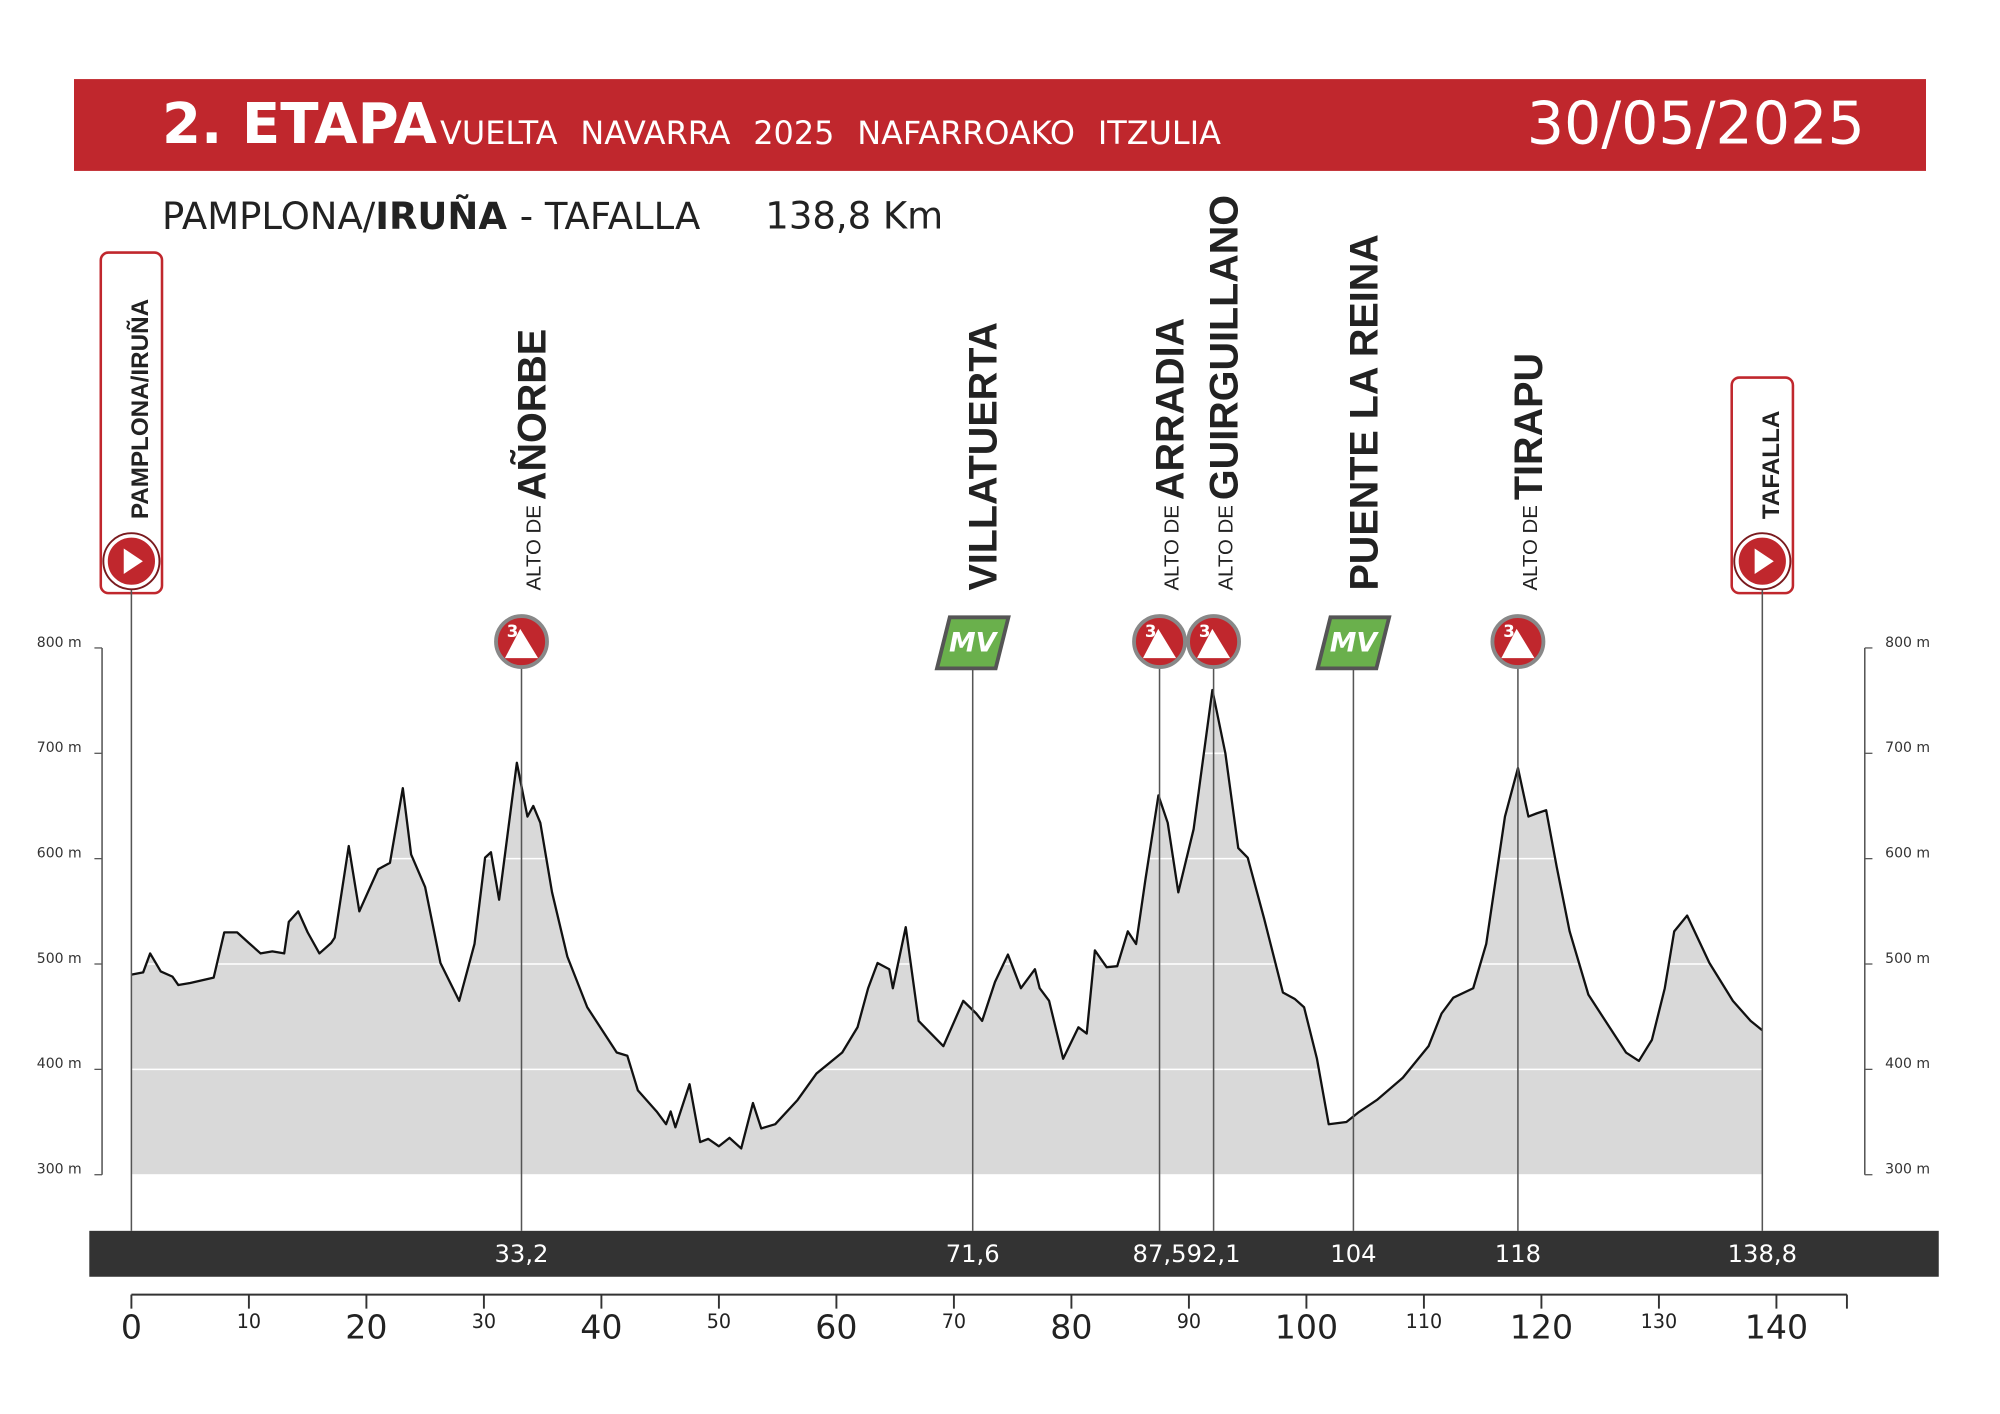 Image resolution: width=2000 pixels, height=1414 pixels. I want to click on route: PAMPLONA/IRUÑA - TAFALLA, so click(431, 216).